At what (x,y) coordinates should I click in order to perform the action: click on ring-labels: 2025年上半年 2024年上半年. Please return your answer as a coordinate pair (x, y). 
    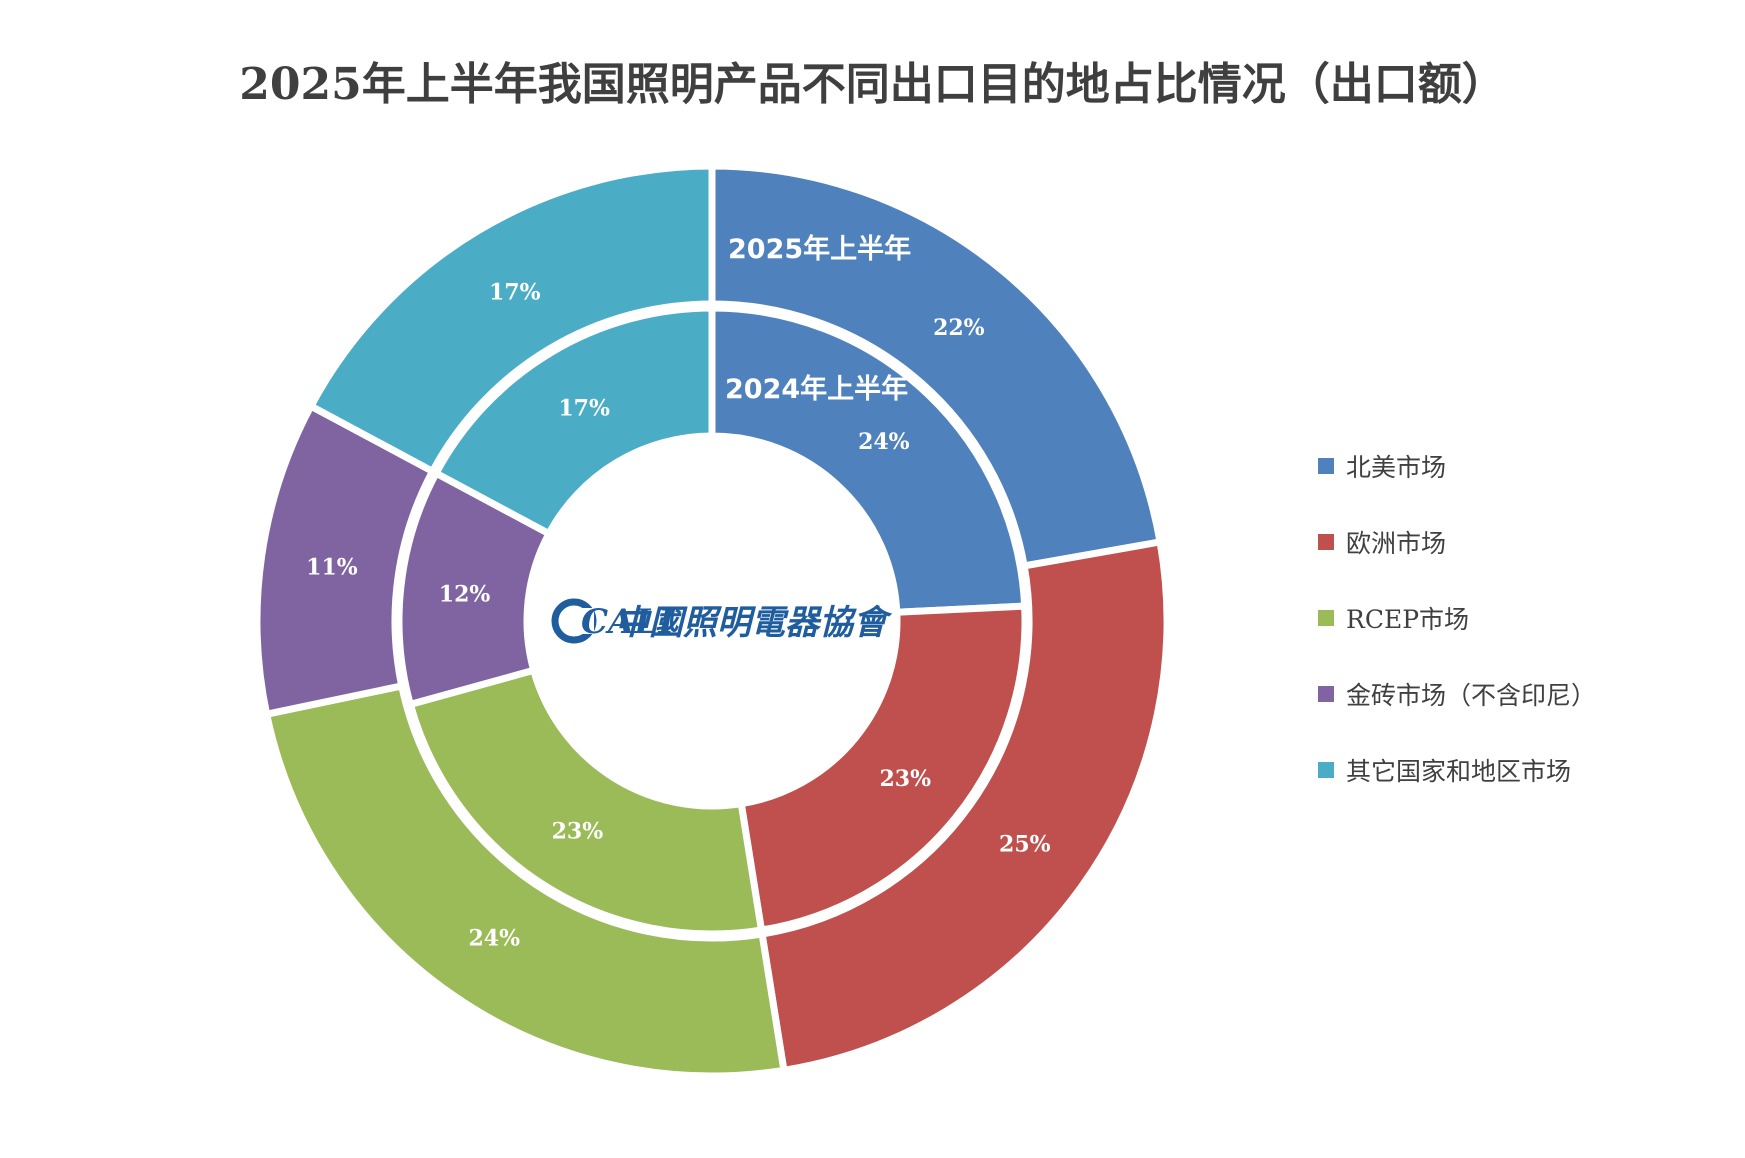
    Looking at the image, I should click on (818, 319).